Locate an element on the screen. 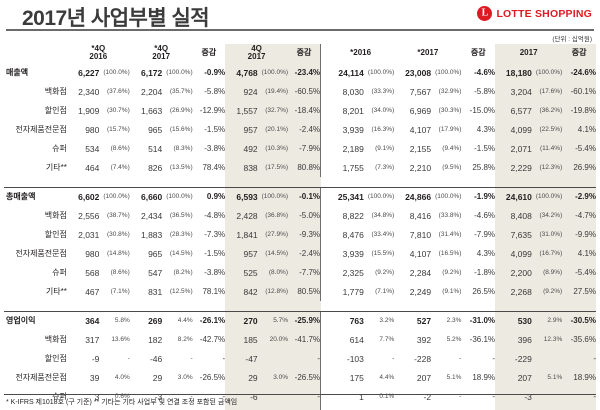  cell-y17new-value: -3 is located at coordinates (513, 396).